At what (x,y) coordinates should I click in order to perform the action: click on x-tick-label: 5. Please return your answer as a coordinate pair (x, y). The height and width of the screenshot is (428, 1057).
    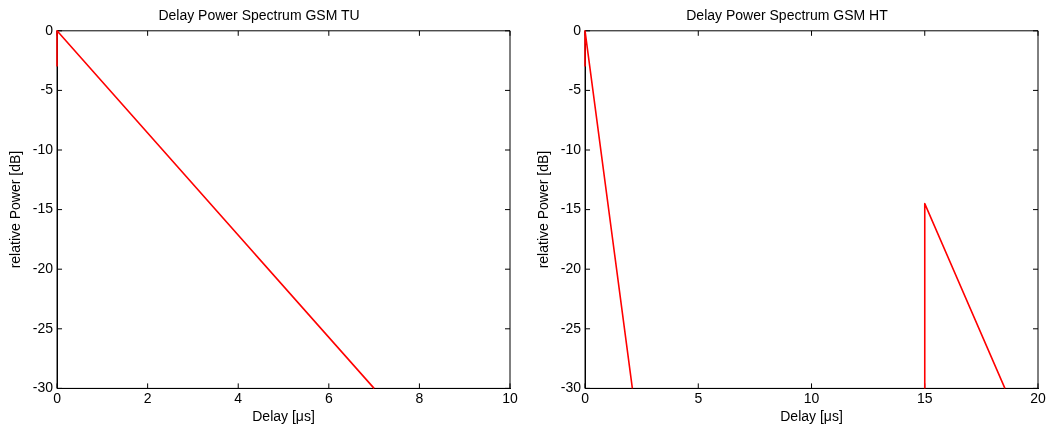
    Looking at the image, I should click on (698, 397).